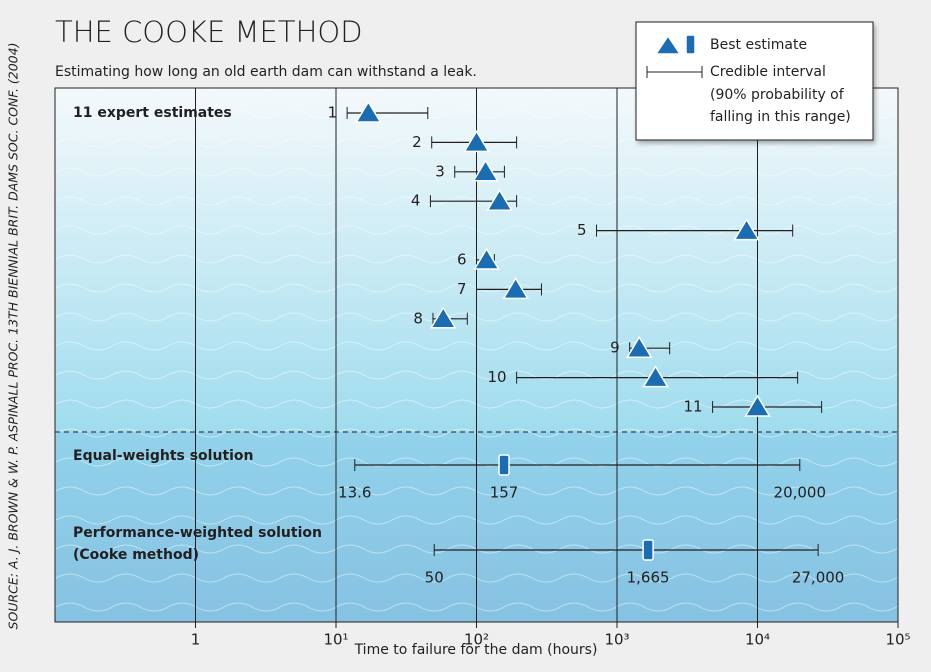 The width and height of the screenshot is (931, 672). What do you see at coordinates (209, 32) in the screenshot?
I see `chart-title: THE COOKE METHOD` at bounding box center [209, 32].